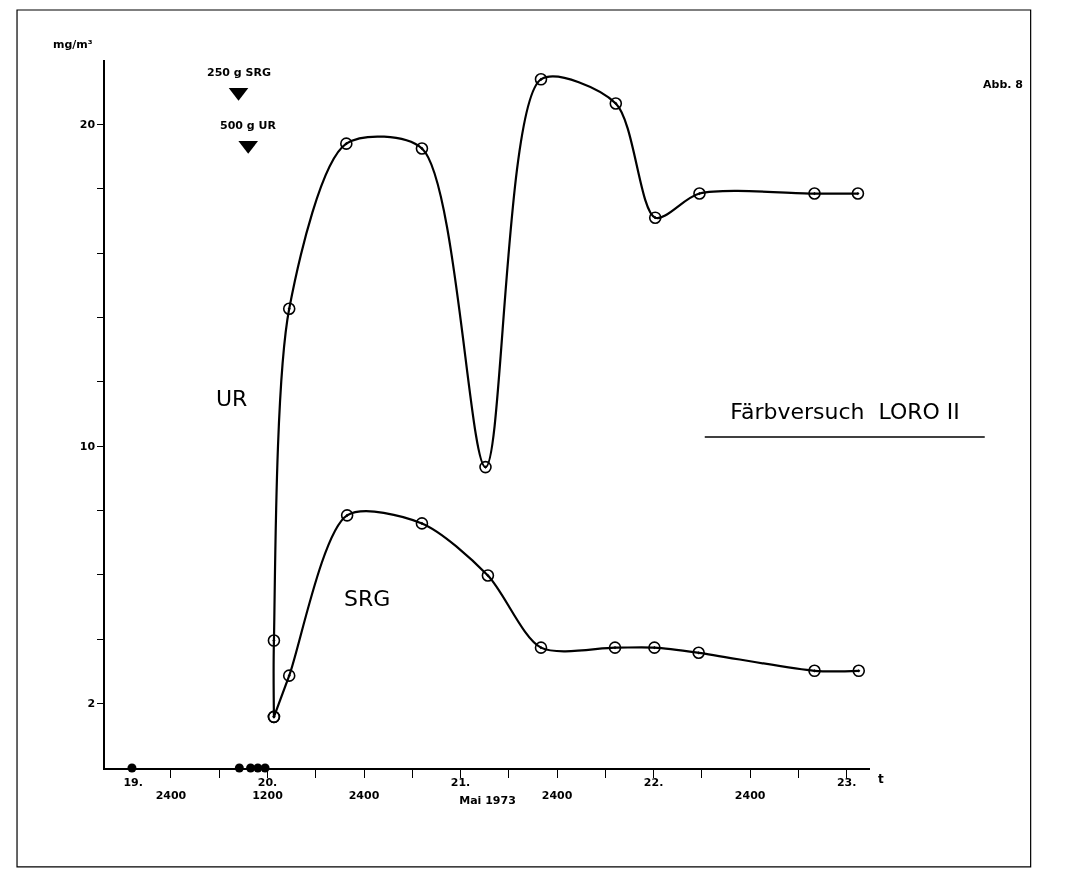 This screenshot has width=1089, height=874. What do you see at coordinates (487, 801) in the screenshot?
I see `x2-axis-title: Mai 1973` at bounding box center [487, 801].